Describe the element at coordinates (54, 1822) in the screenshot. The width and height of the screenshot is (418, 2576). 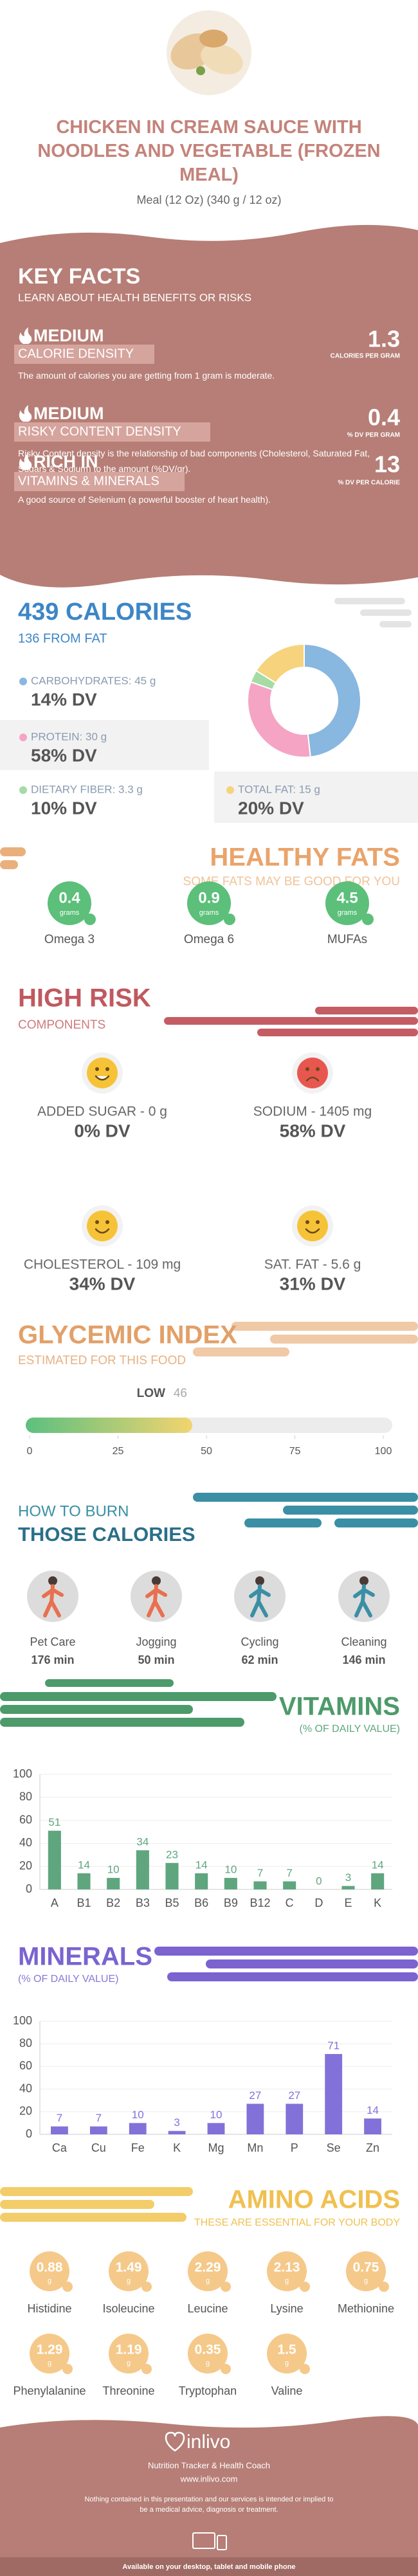
I see `value-label: 51` at that location.